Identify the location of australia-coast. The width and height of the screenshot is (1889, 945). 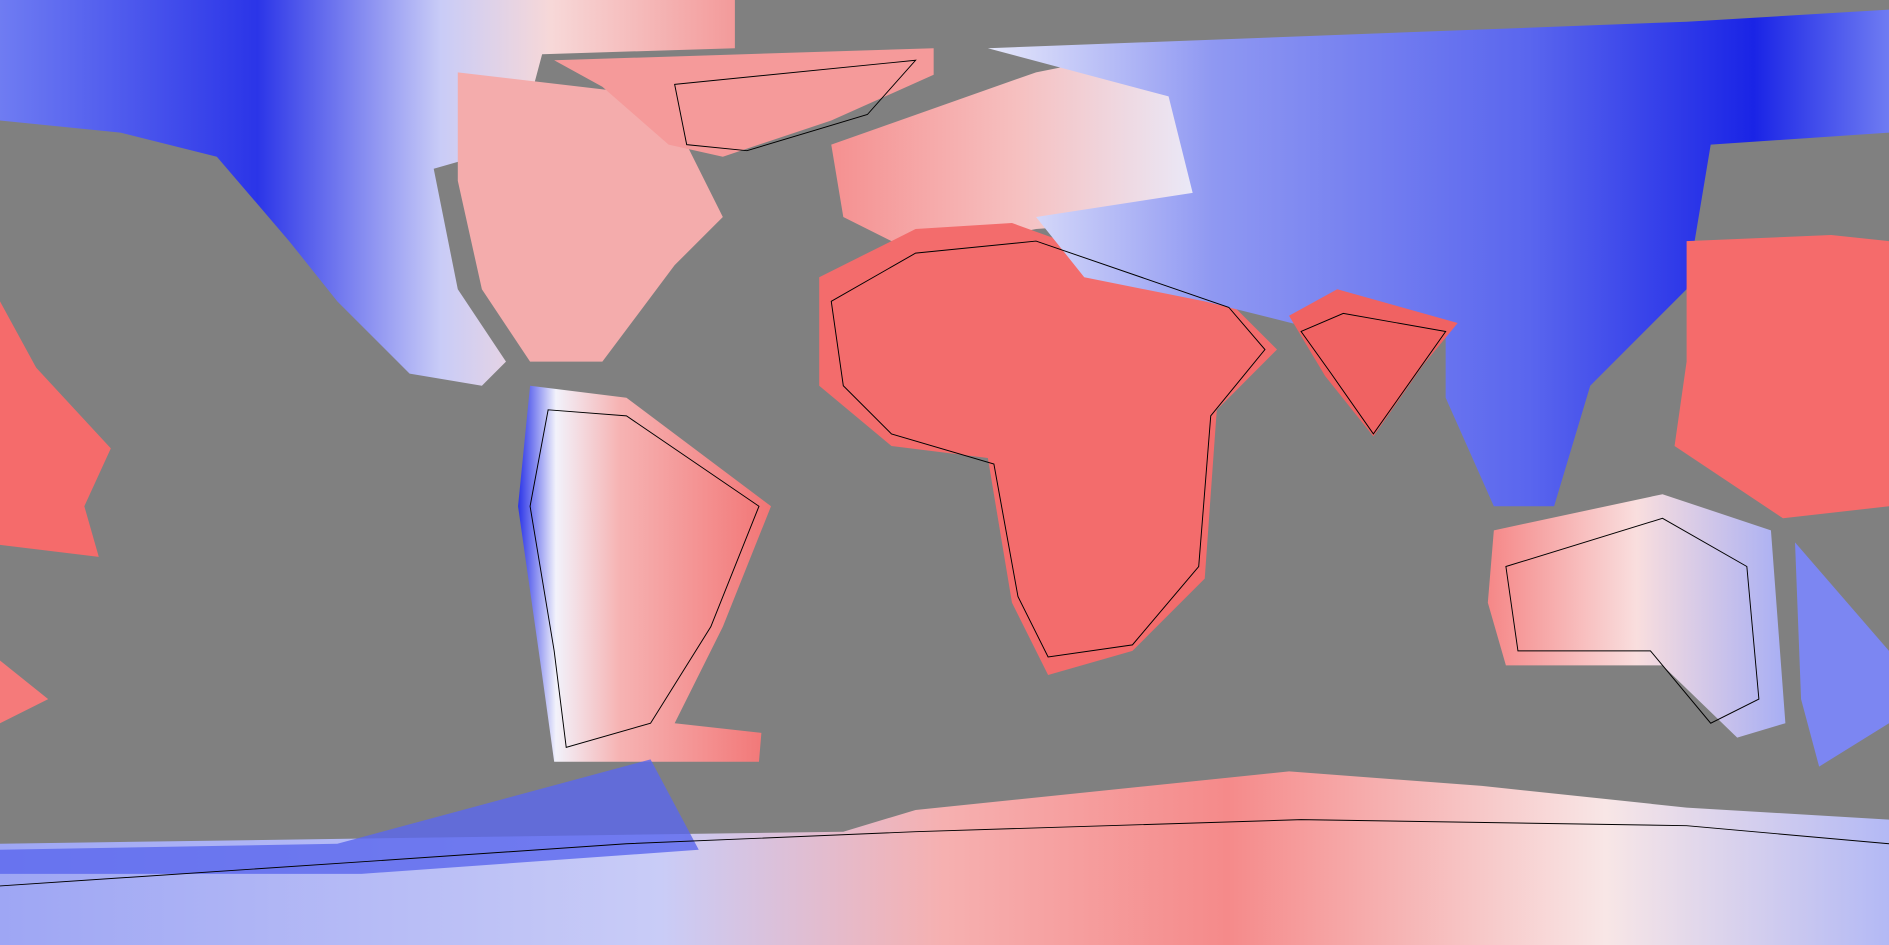
(1632, 620).